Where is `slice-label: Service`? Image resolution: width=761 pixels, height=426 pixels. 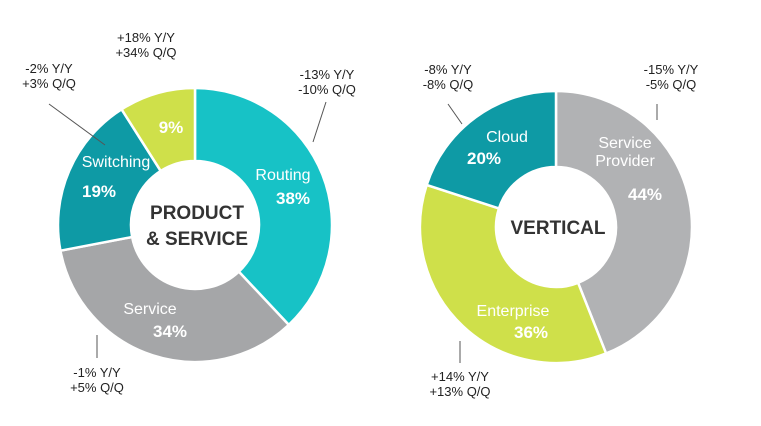 slice-label: Service is located at coordinates (149, 309).